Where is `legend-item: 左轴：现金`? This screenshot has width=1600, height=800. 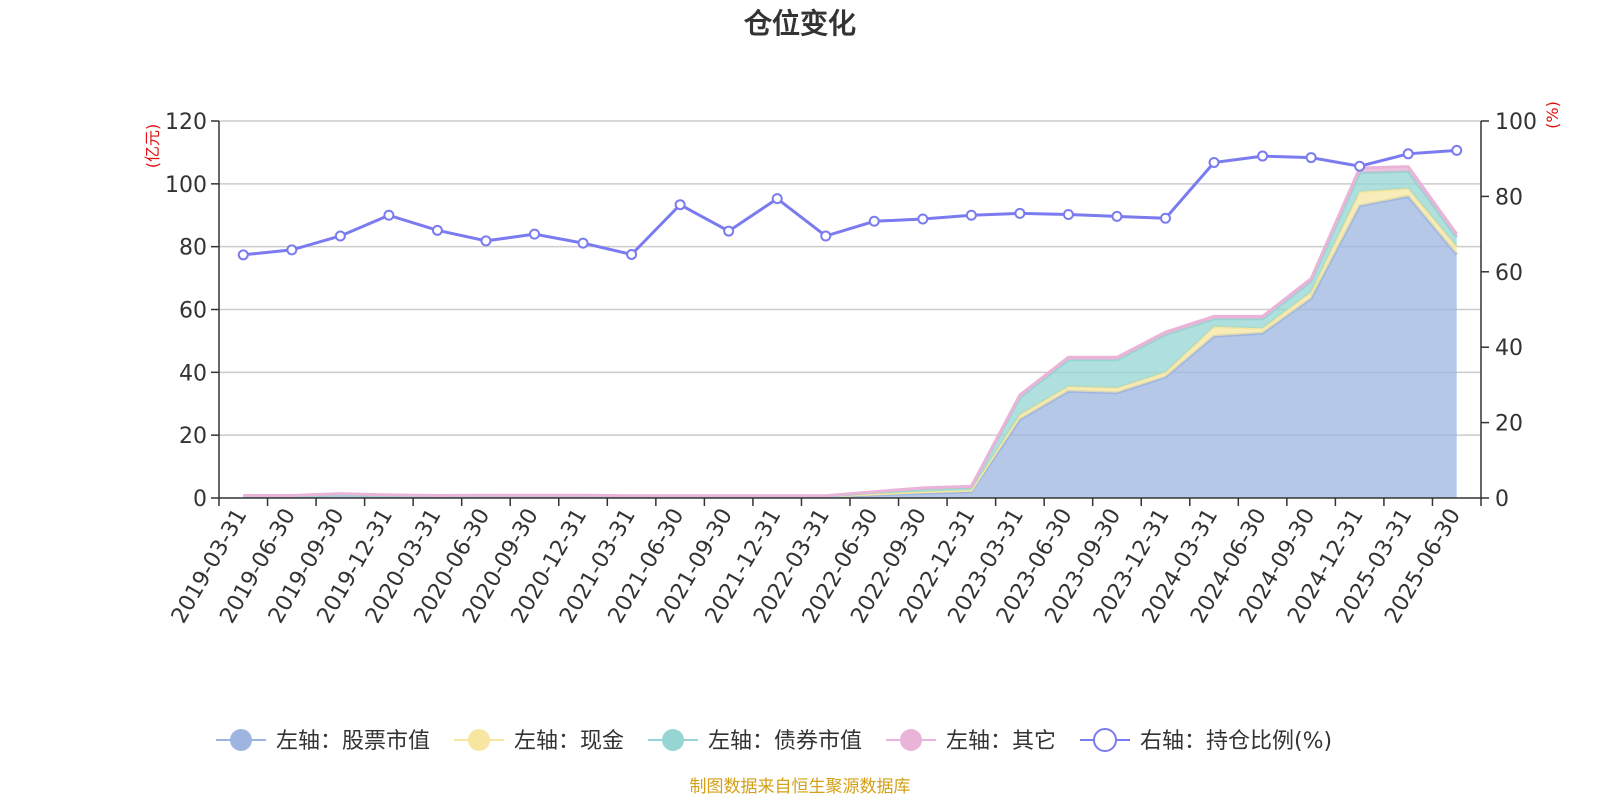
legend-item: 左轴：现金 is located at coordinates (539, 741).